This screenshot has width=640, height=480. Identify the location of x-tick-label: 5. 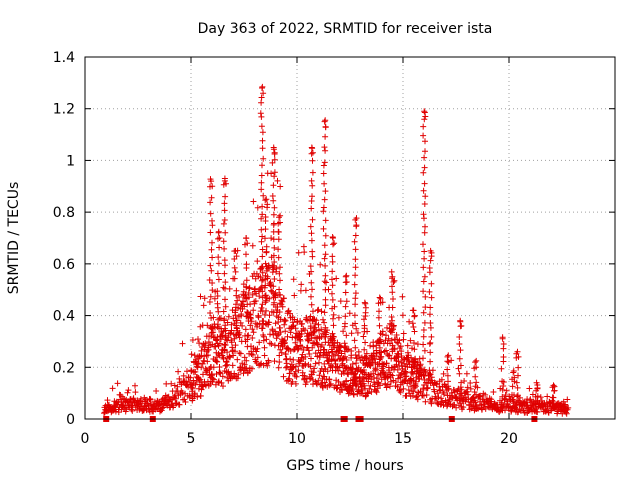
(191, 439).